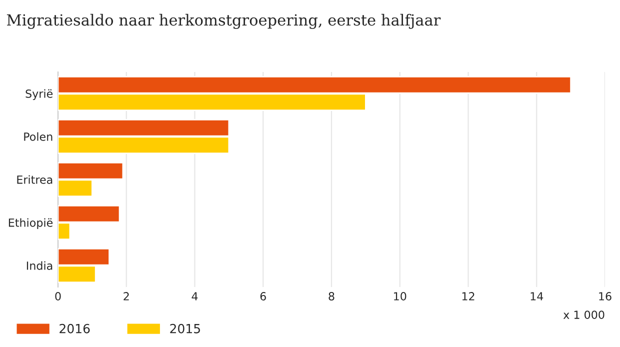 The image size is (620, 347). I want to click on legend-label: 2015, so click(185, 329).